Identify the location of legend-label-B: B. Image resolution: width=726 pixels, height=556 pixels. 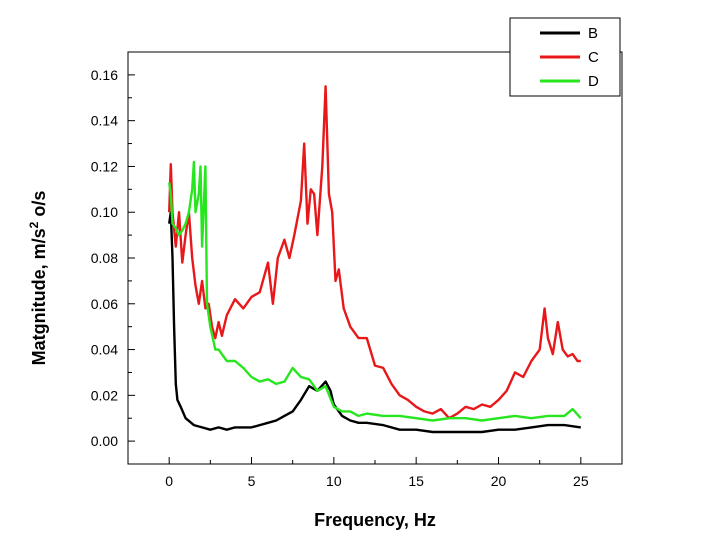
(593, 33).